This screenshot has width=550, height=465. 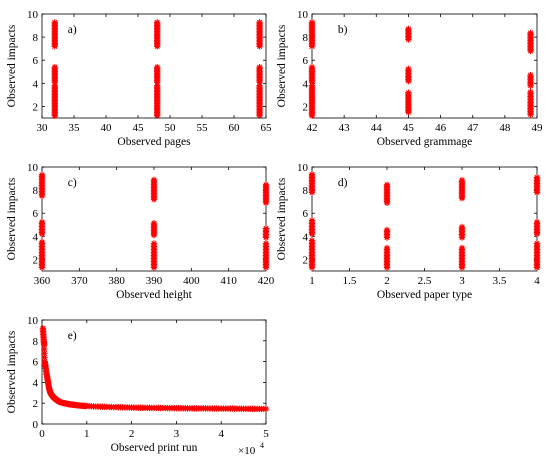 I want to click on panel-label: d), so click(x=343, y=183).